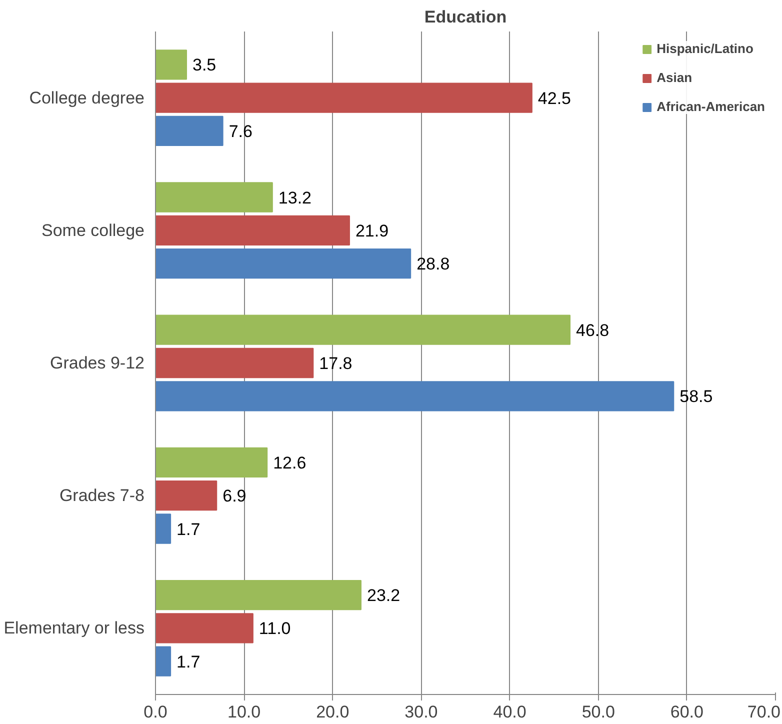 This screenshot has height=724, width=782. Describe the element at coordinates (705, 48) in the screenshot. I see `legend-label: Hispanic/Latino` at that location.